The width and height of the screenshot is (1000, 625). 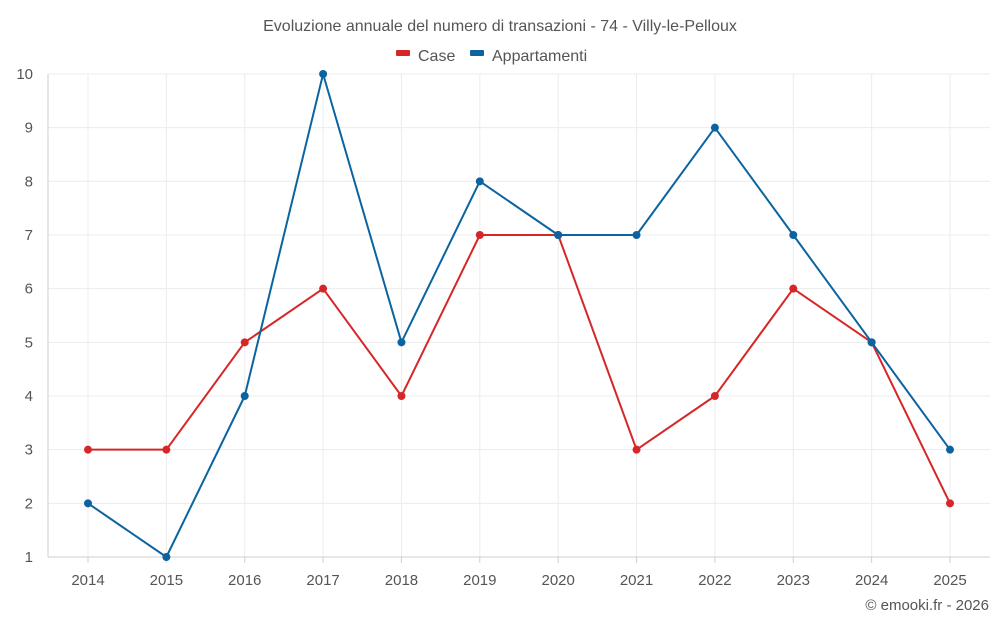 What do you see at coordinates (793, 580) in the screenshot?
I see `x-tick-label: 2023` at bounding box center [793, 580].